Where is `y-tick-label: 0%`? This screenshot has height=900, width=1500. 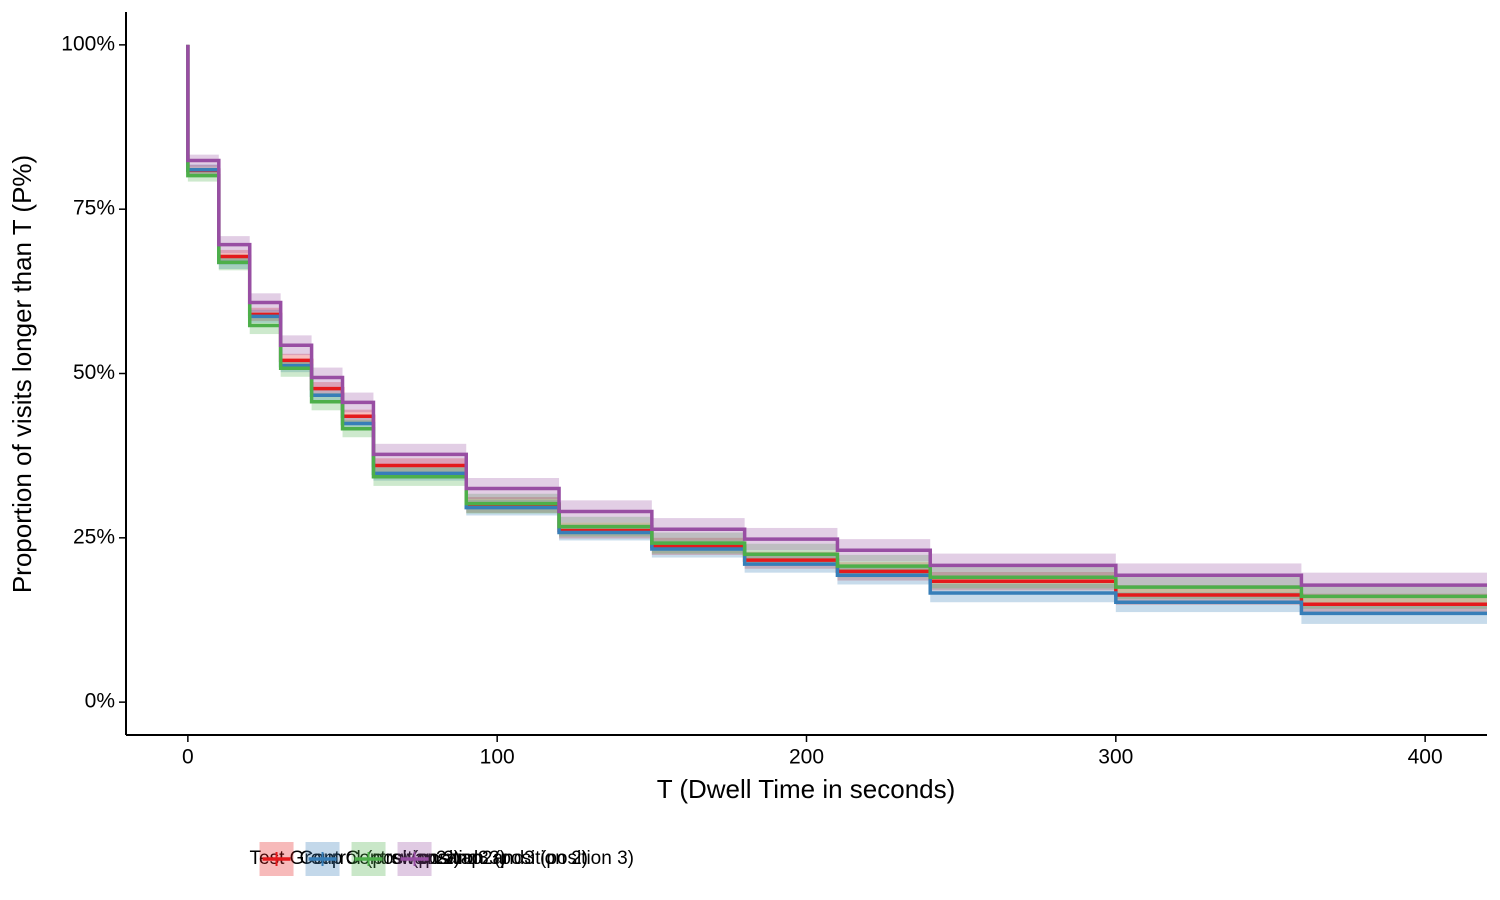 y-tick-label: 0% is located at coordinates (100, 701).